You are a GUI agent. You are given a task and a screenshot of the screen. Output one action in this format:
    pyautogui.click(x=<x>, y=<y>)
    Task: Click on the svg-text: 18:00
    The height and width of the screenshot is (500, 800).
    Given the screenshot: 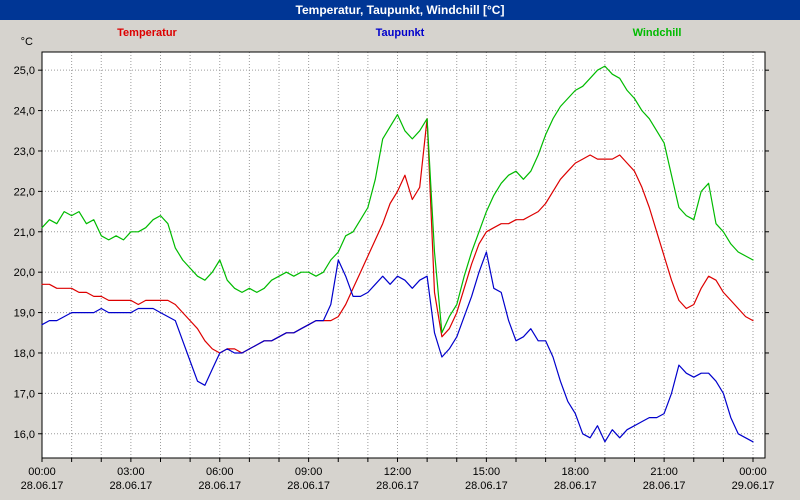 What is the action you would take?
    pyautogui.click(x=575, y=472)
    